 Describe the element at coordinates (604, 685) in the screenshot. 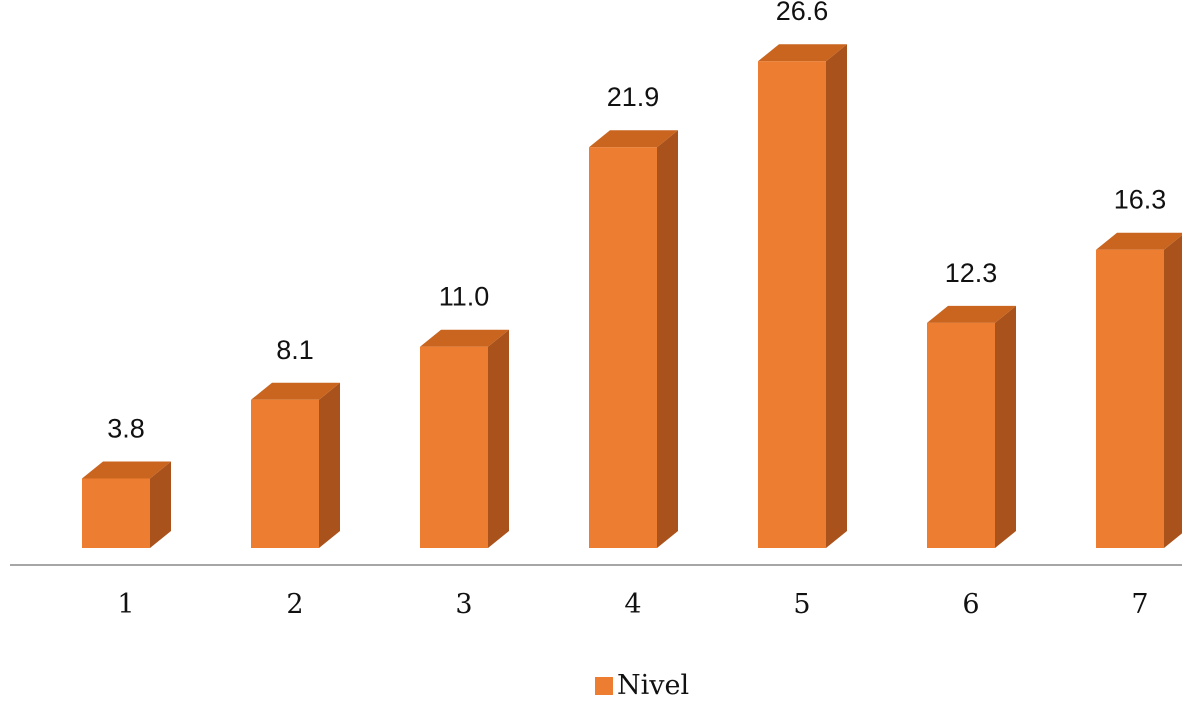

I see `legend-swatch` at that location.